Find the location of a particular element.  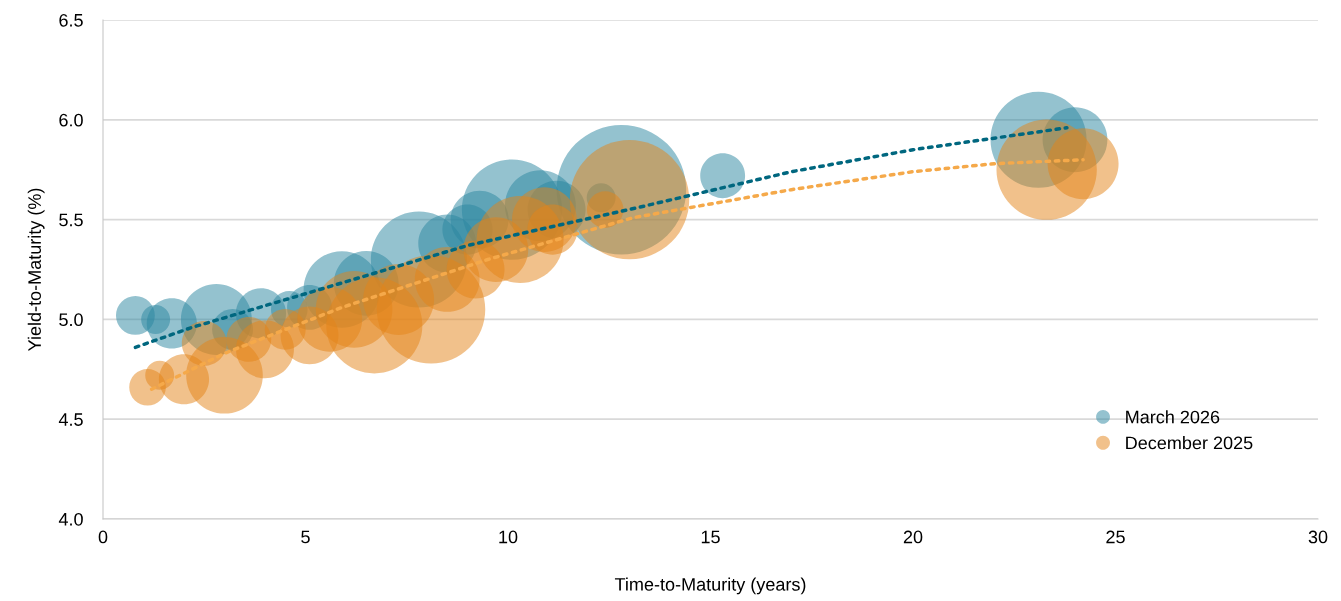

x-tick-label: 0 is located at coordinates (103, 537).